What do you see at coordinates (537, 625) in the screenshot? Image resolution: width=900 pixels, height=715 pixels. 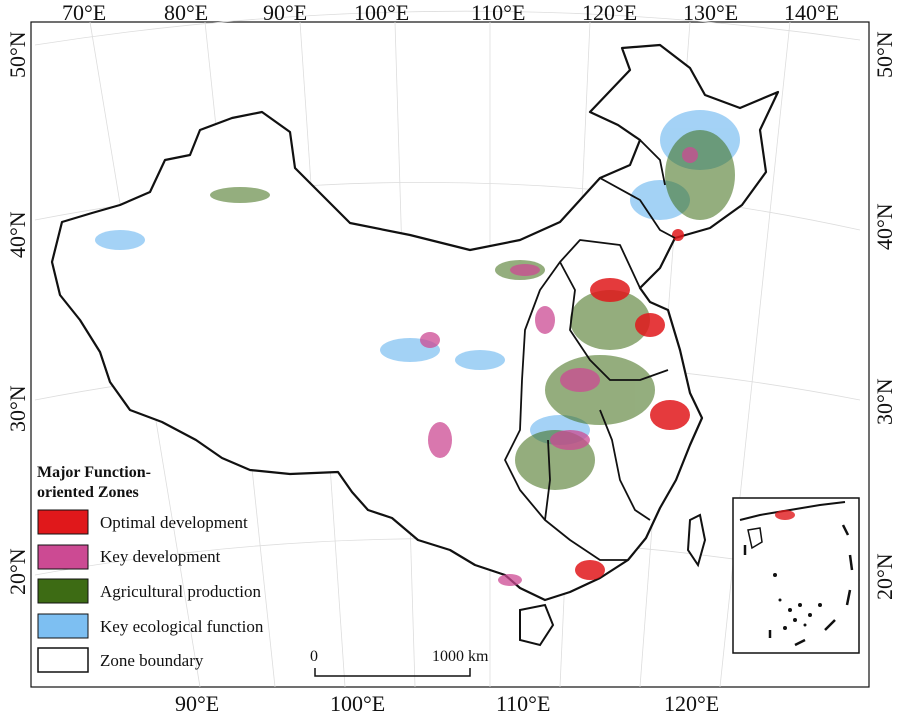 I see `hainan-island` at bounding box center [537, 625].